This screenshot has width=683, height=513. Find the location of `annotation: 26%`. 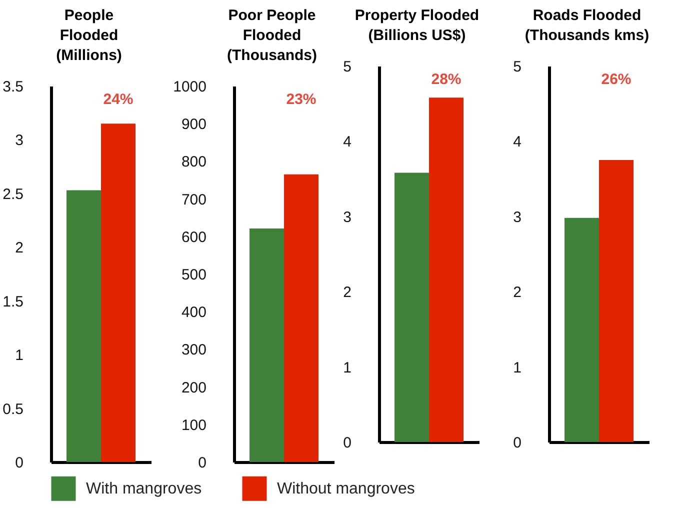

annotation: 26% is located at coordinates (616, 79).